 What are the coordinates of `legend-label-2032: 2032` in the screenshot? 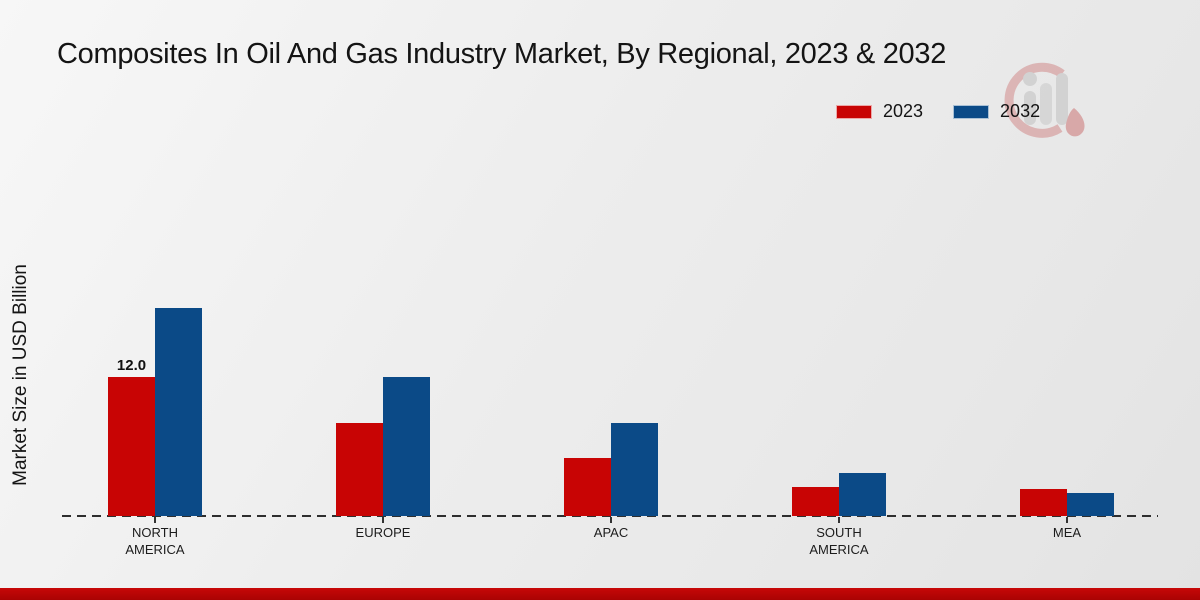 It's located at (1020, 111).